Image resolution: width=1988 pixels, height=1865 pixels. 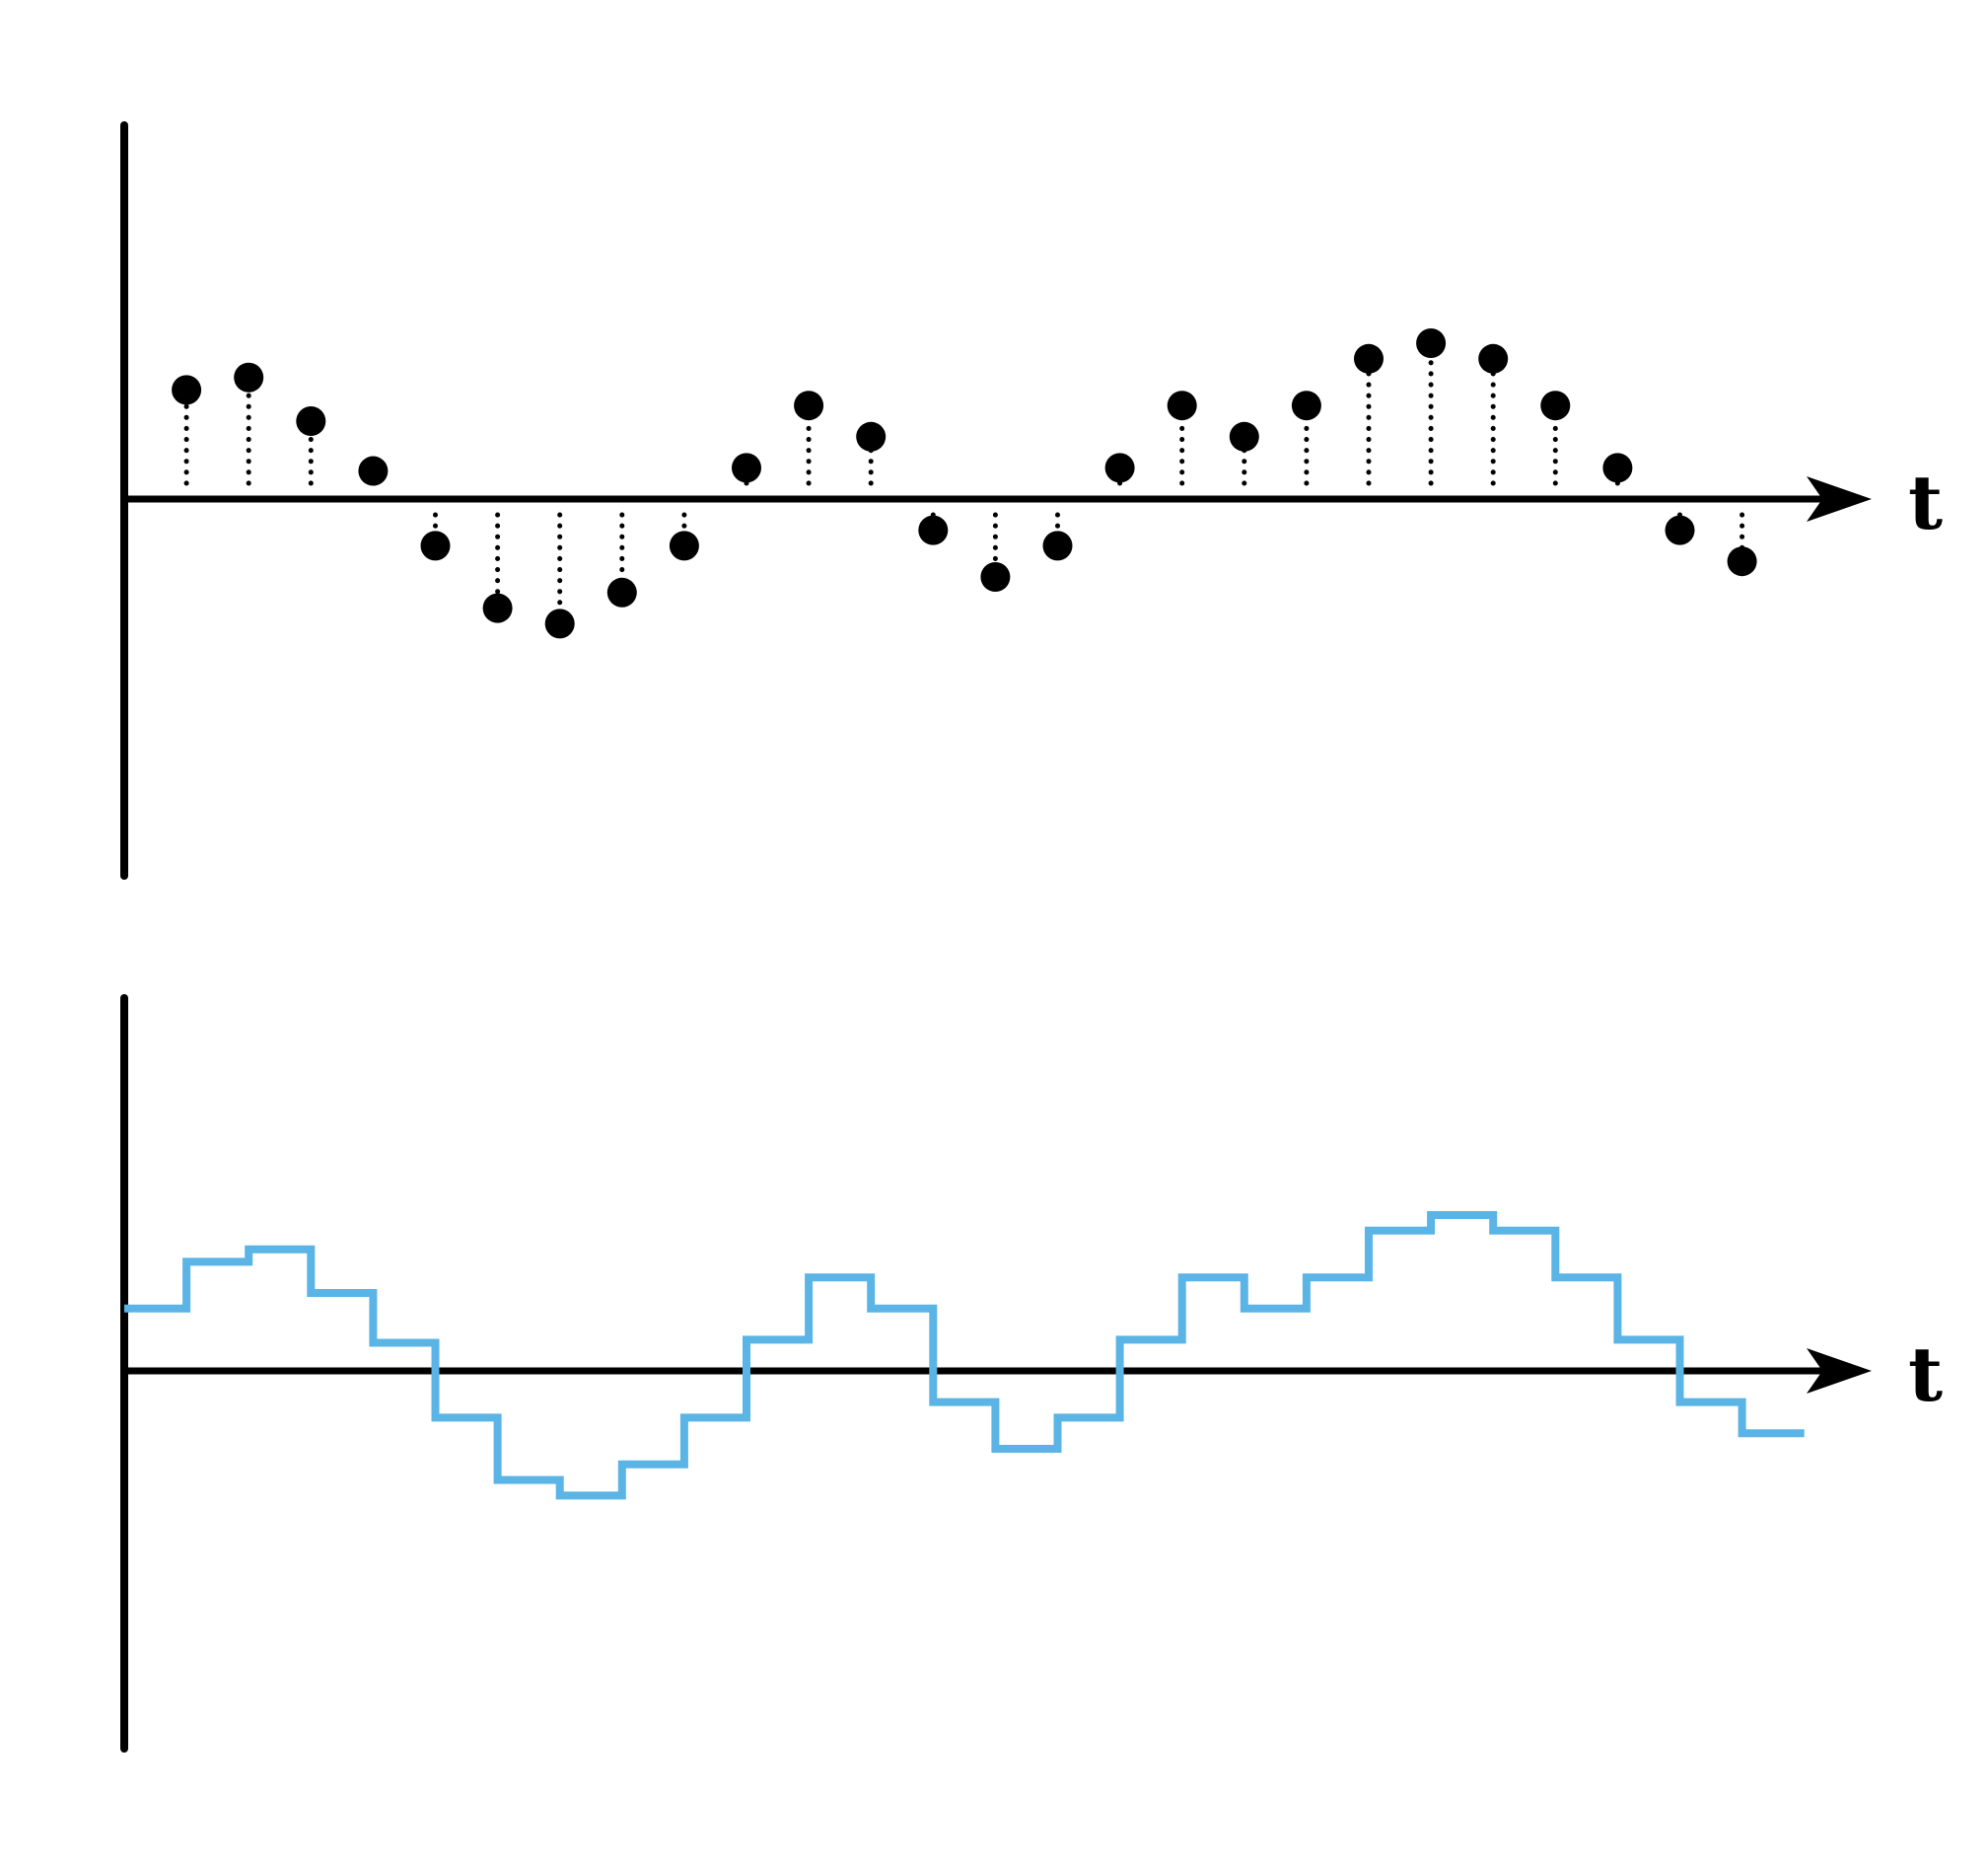 I want to click on step-reconstruction-line, so click(x=964, y=1356).